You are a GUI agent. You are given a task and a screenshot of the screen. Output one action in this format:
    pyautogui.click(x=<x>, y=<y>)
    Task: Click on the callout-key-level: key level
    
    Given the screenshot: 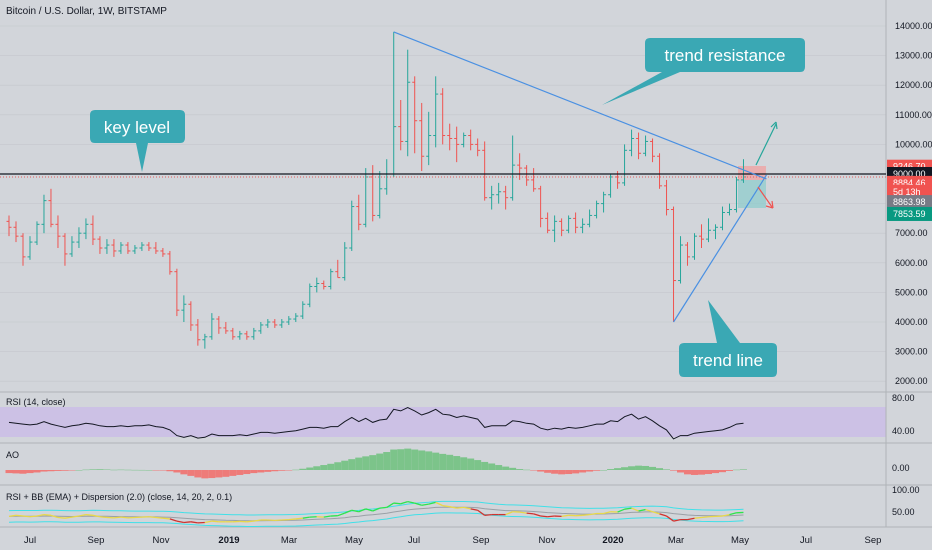 What is the action you would take?
    pyautogui.click(x=137, y=141)
    